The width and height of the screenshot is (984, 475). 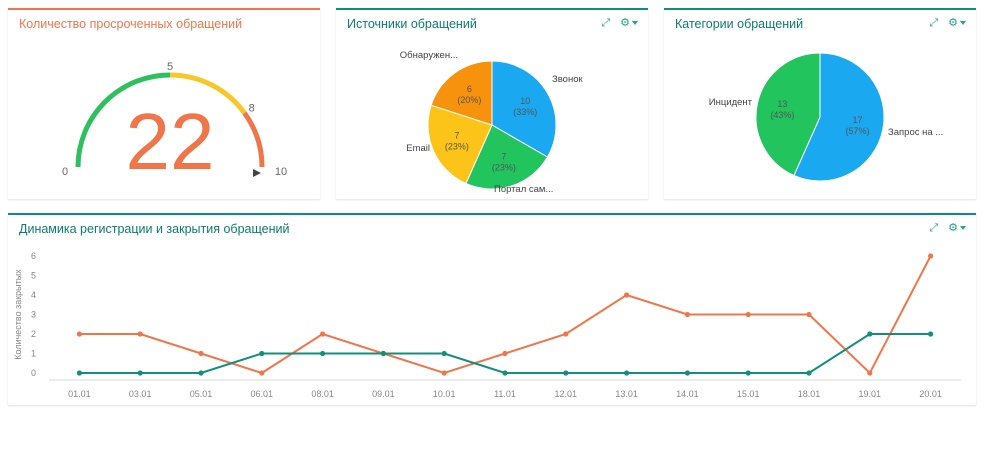 What do you see at coordinates (140, 394) in the screenshot?
I see `x-tick-label: 03.01` at bounding box center [140, 394].